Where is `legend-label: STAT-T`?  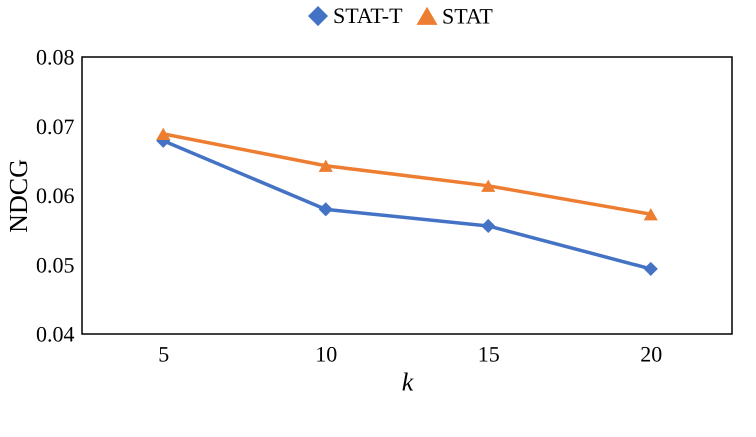 legend-label: STAT-T is located at coordinates (368, 15).